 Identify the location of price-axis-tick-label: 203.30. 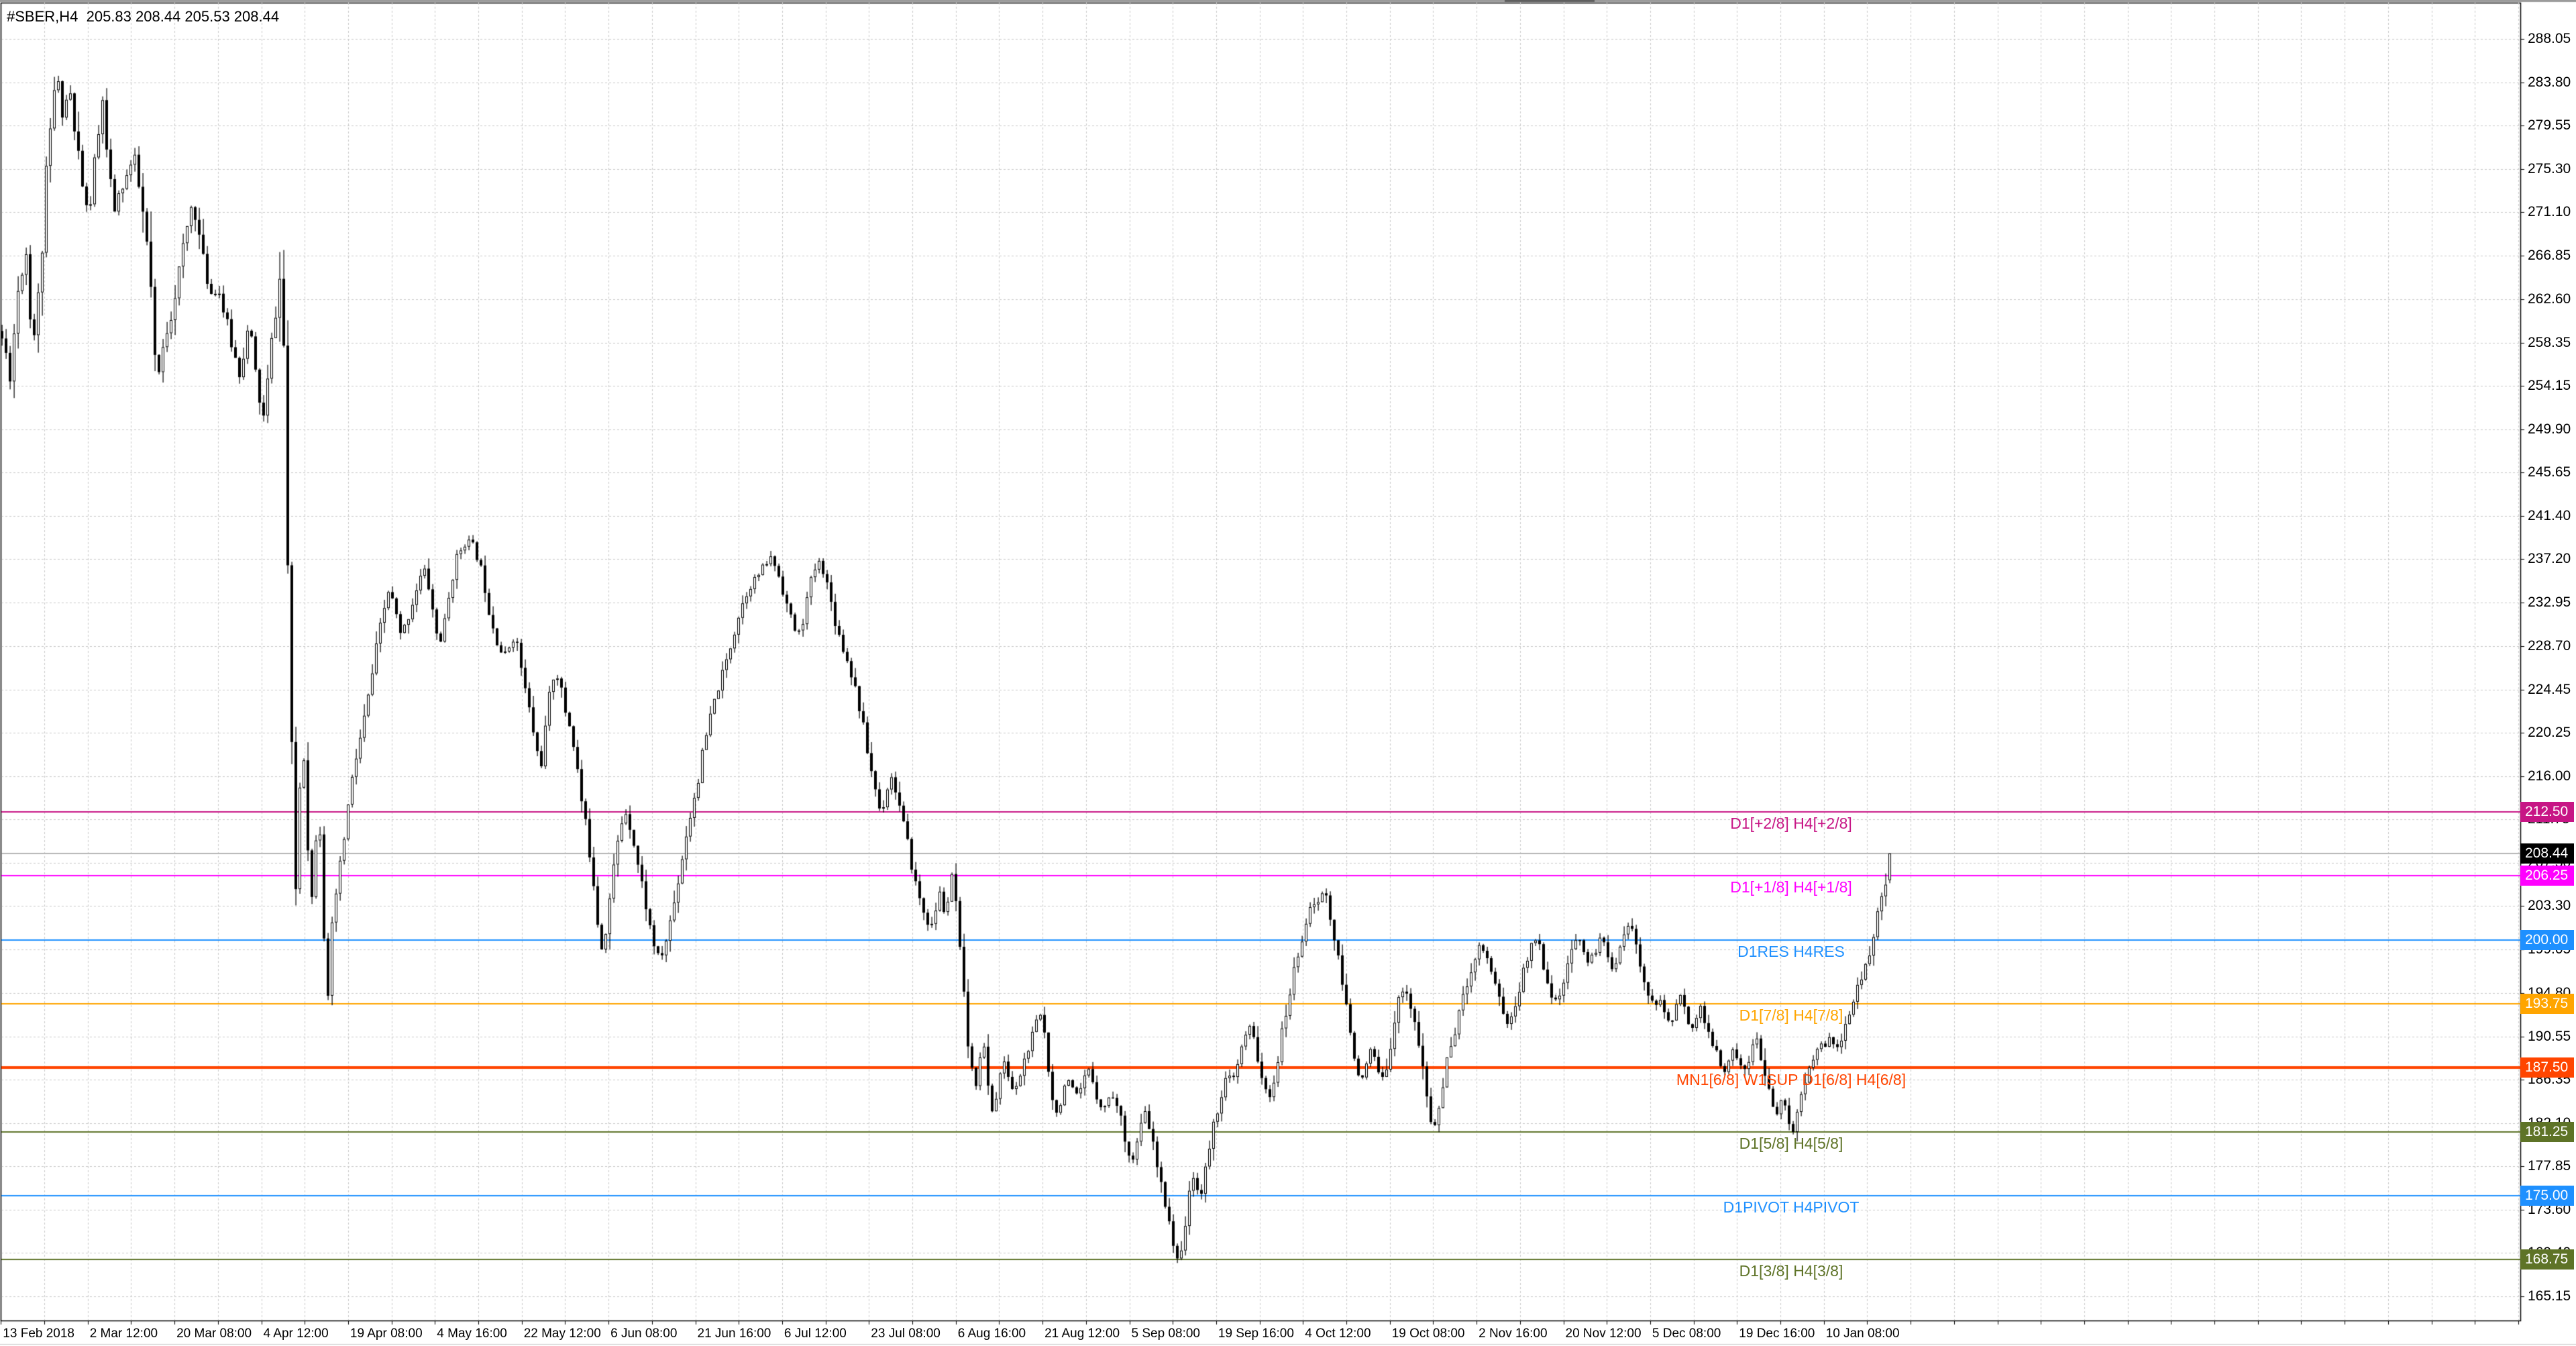
(2549, 906).